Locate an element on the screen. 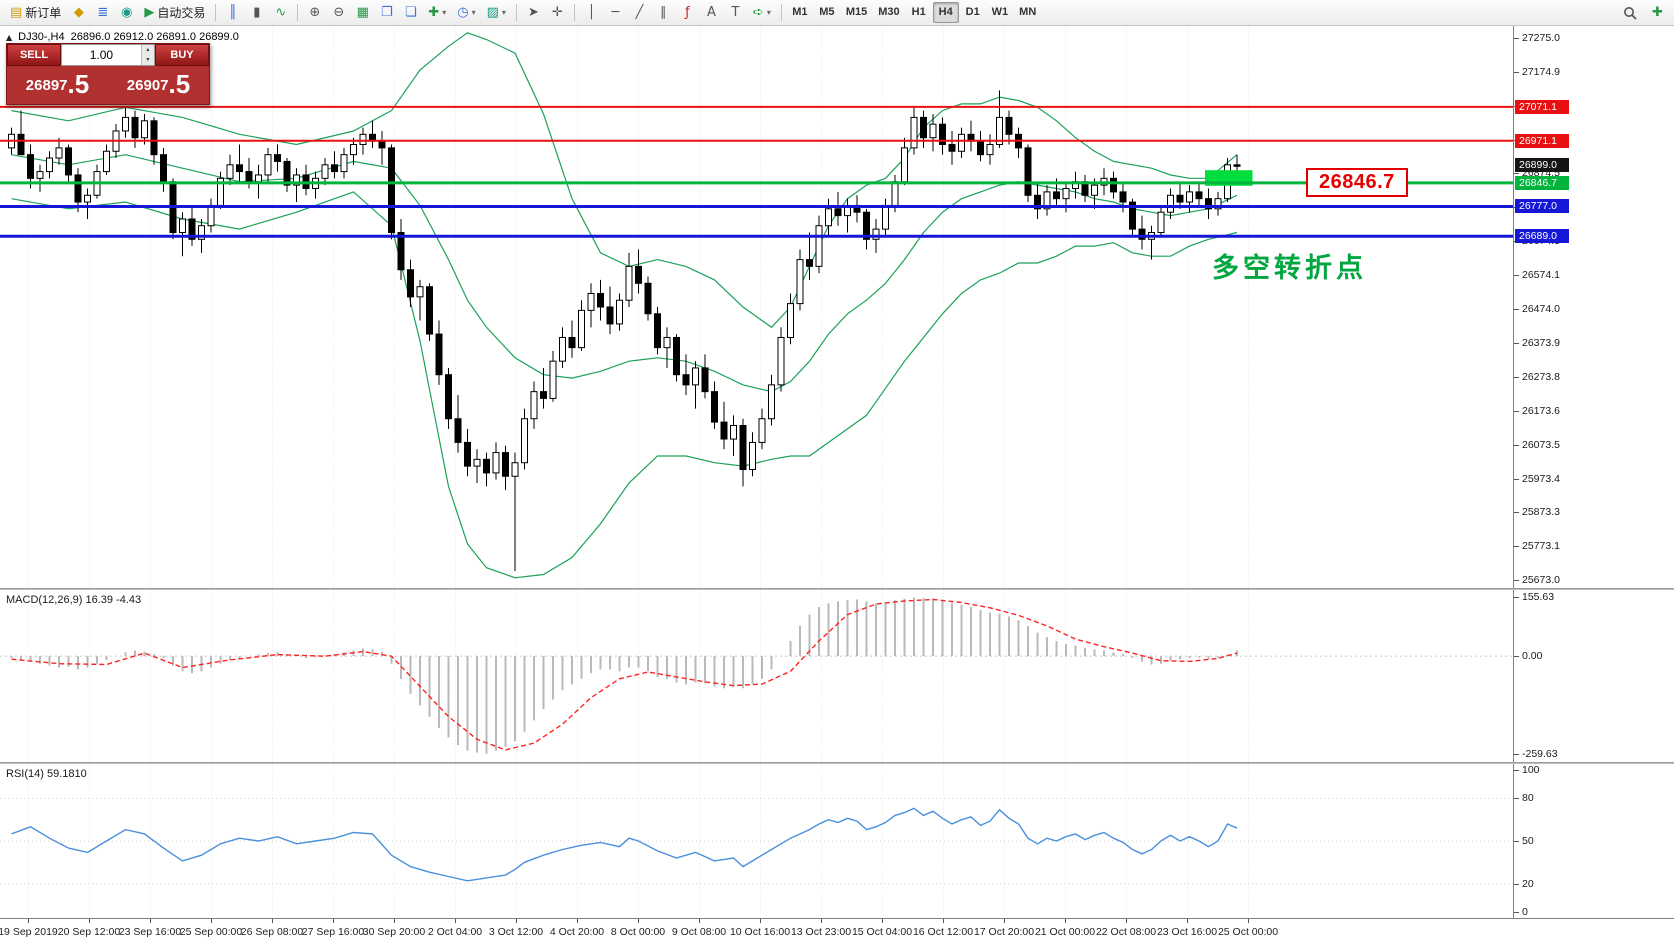  buy-price: 26907.5 is located at coordinates (158, 85).